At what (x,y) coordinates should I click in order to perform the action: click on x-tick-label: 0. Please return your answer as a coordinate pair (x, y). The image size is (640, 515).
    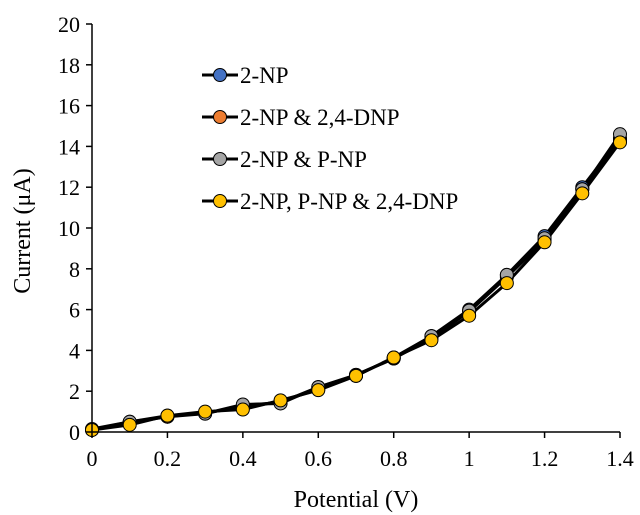
    Looking at the image, I should click on (92, 458).